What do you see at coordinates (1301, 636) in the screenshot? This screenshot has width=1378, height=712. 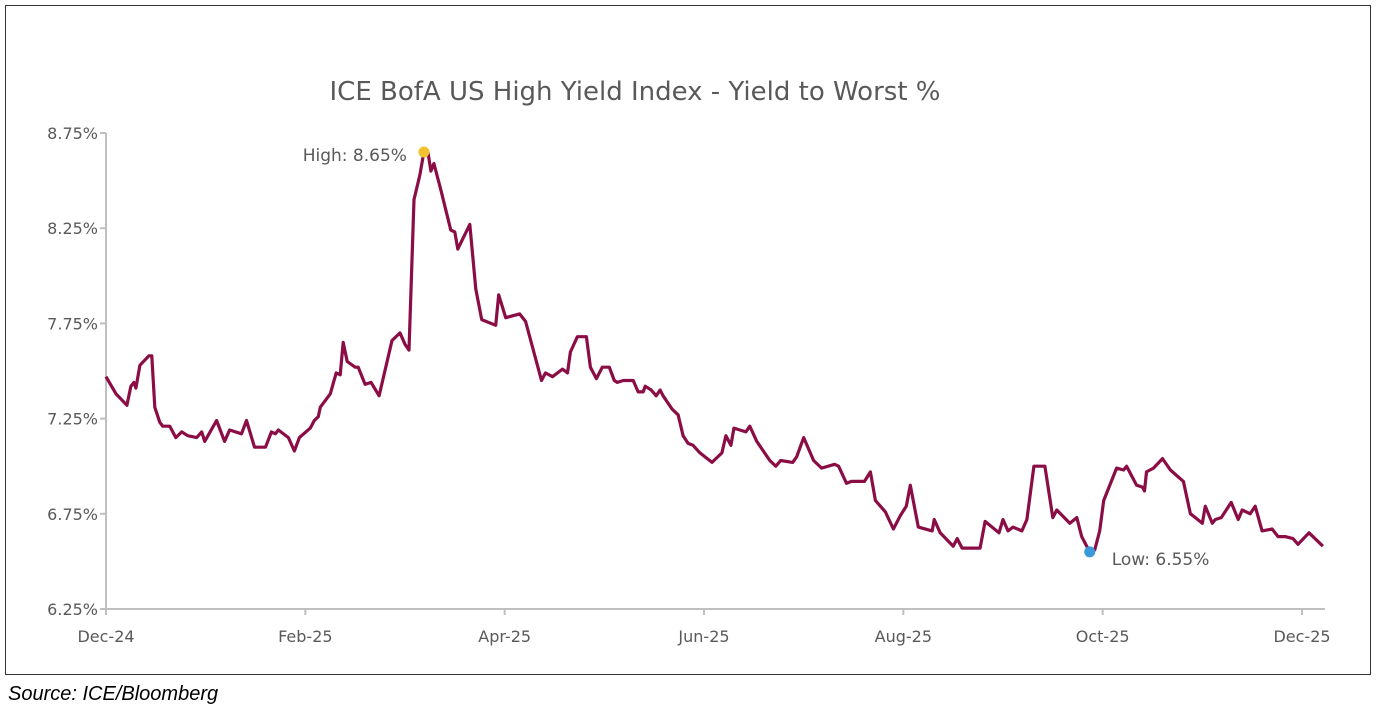 I see `x-tick-label: Dec-25` at bounding box center [1301, 636].